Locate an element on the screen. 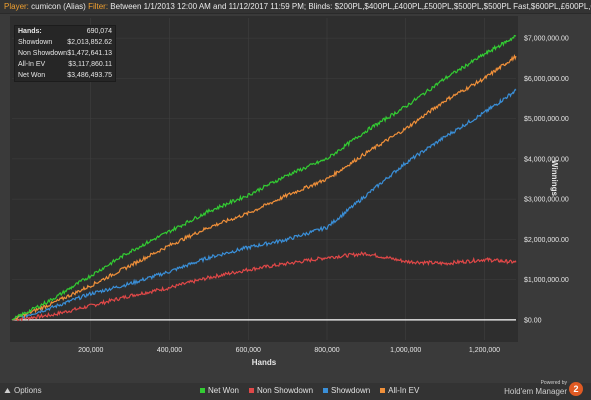 The height and width of the screenshot is (400, 591). legend-label: Non Showdown is located at coordinates (285, 390).